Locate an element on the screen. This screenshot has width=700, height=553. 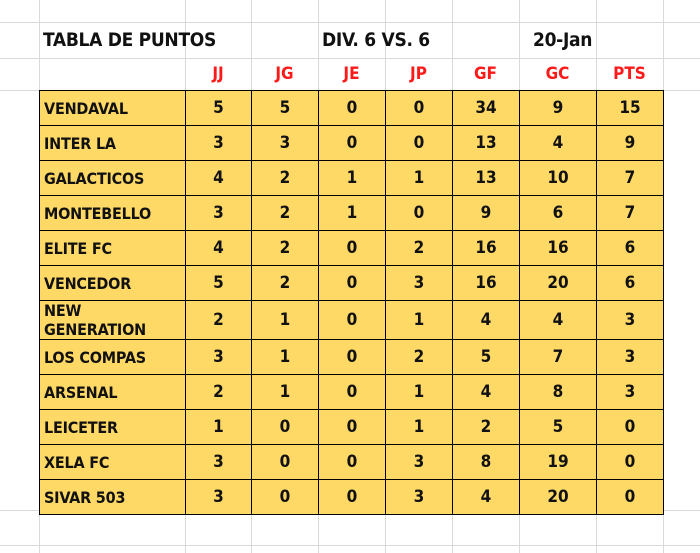
team-name-cell: NEW GENERATION is located at coordinates (112, 320).